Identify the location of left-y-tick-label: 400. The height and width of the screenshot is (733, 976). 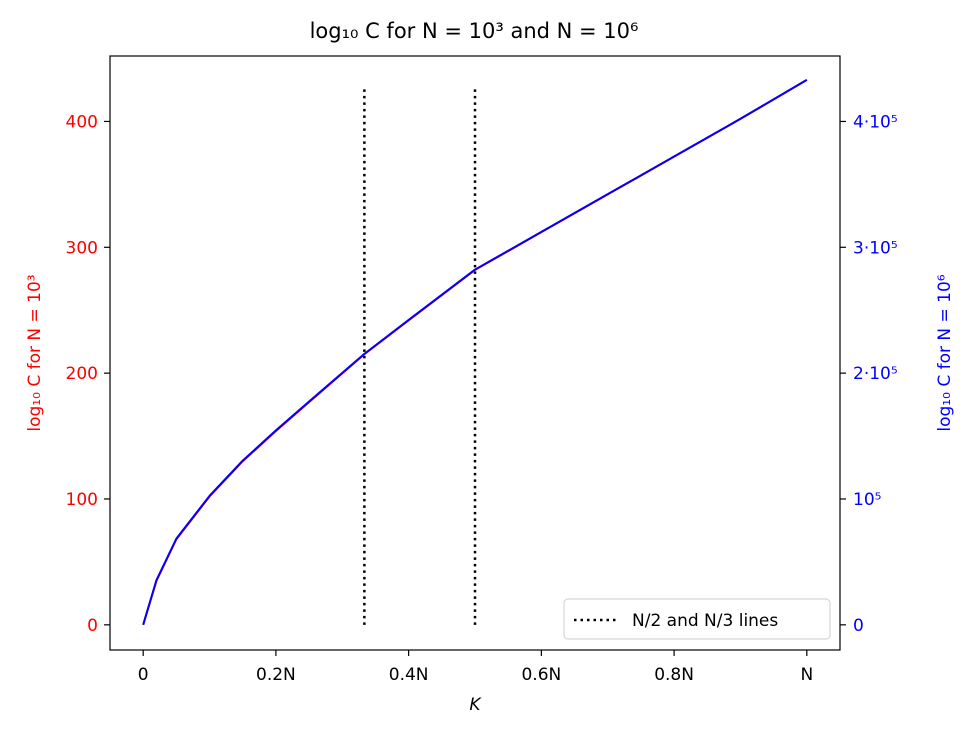
(82, 122).